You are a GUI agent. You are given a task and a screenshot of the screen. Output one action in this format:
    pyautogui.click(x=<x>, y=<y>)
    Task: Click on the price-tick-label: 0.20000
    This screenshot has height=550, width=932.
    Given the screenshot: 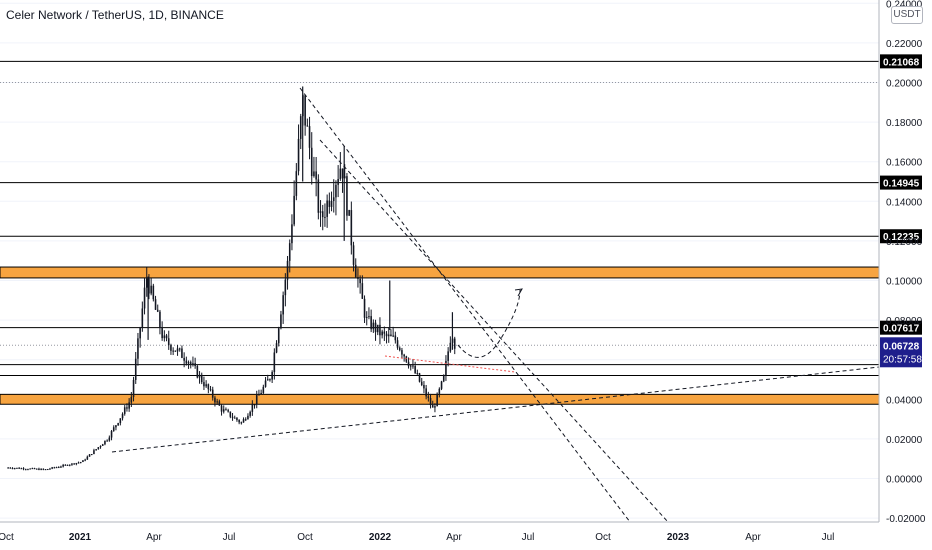 What is the action you would take?
    pyautogui.click(x=904, y=84)
    